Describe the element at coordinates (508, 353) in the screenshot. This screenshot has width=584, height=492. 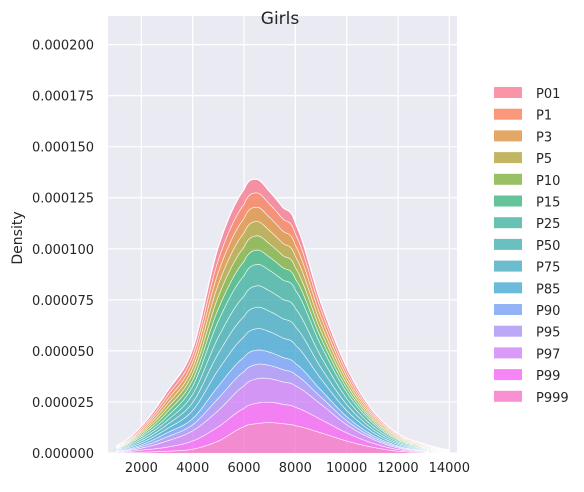
I see `legend-swatch-p97` at that location.